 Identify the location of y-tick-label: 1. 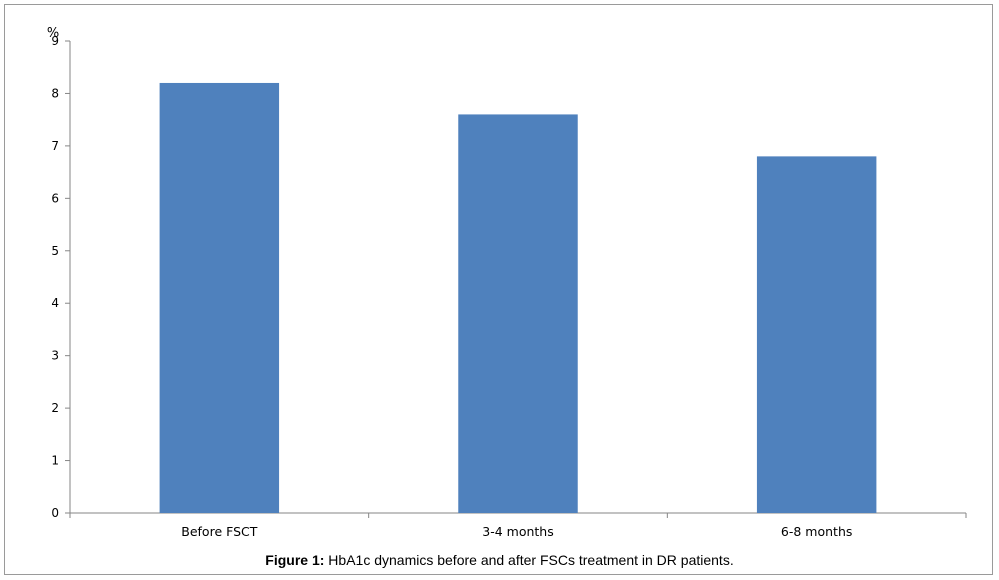
(55, 461).